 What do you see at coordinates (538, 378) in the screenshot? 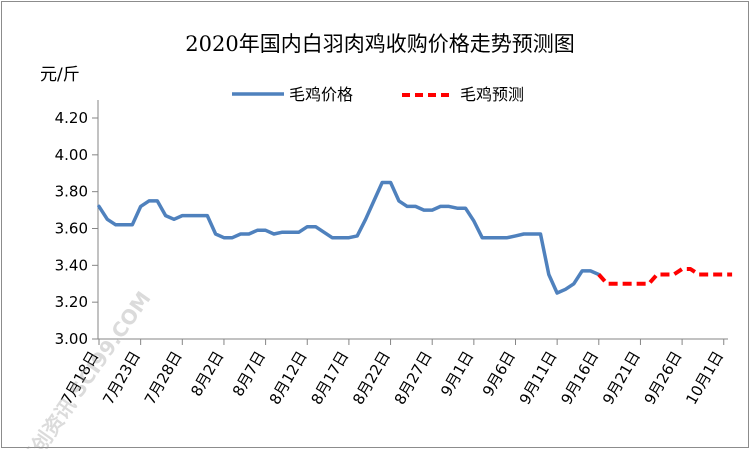
I see `x-tick-label: 9月11日` at bounding box center [538, 378].